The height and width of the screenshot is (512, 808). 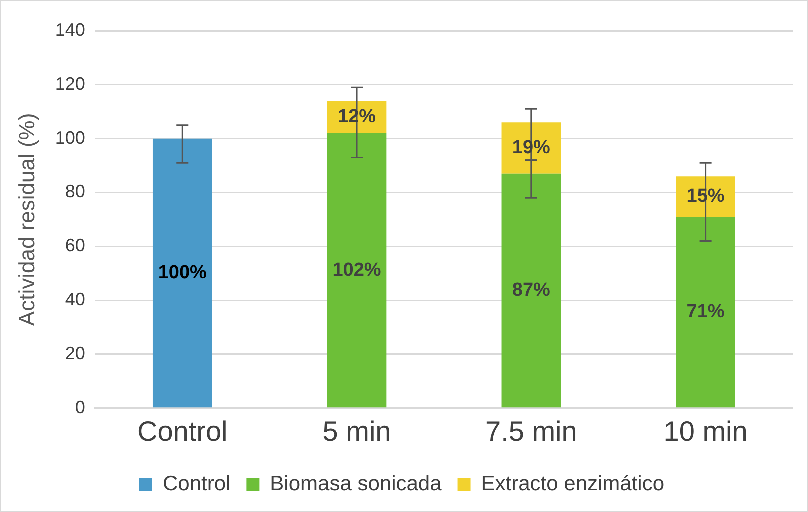 I want to click on legend-label: Biomasa sonicada, so click(x=356, y=484).